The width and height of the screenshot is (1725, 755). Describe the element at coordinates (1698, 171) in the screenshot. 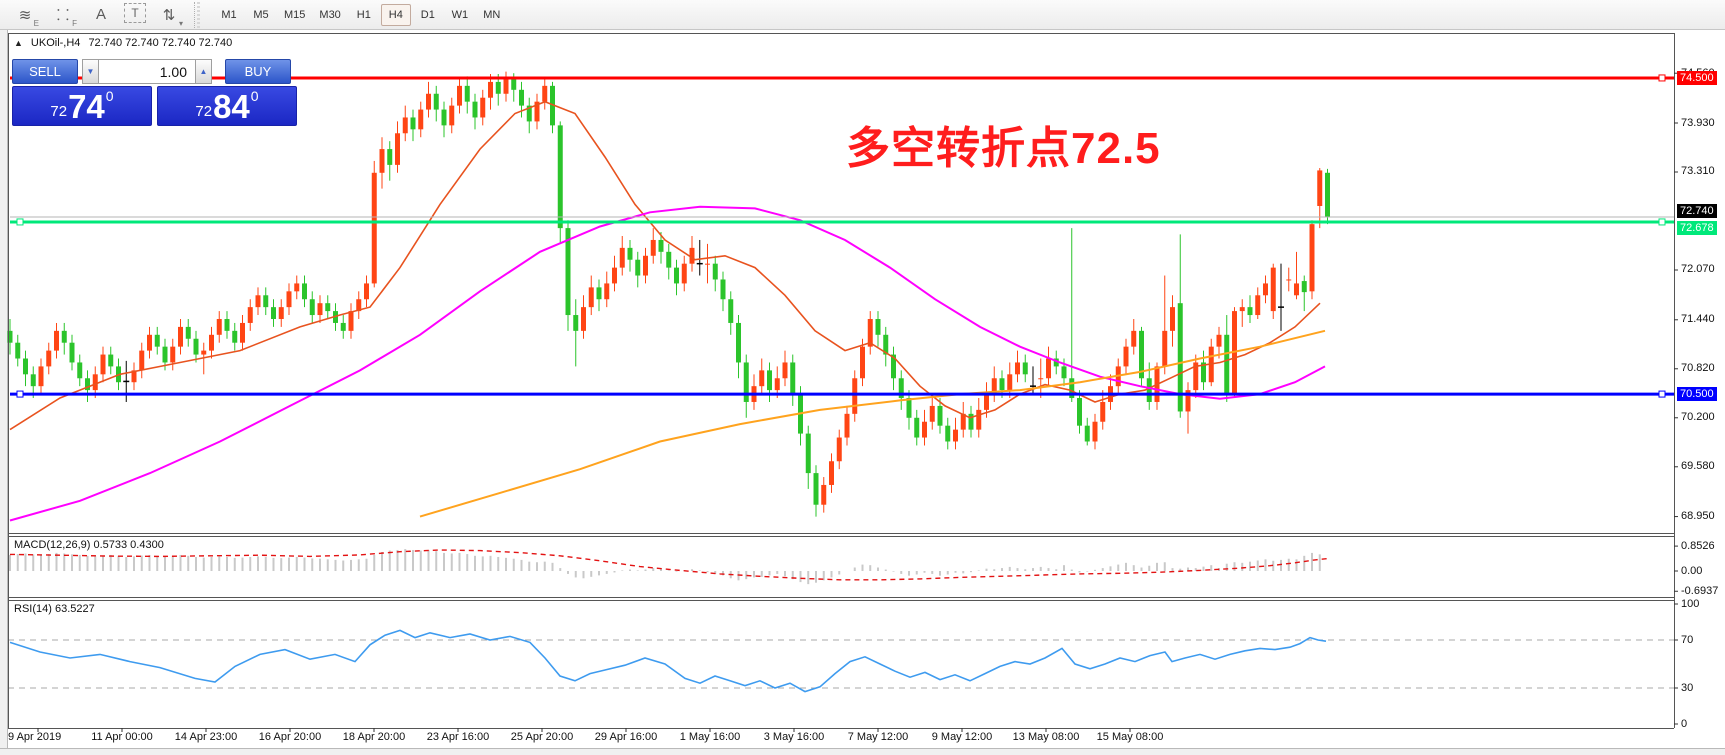

I see `price-tick-label: 73.310` at that location.